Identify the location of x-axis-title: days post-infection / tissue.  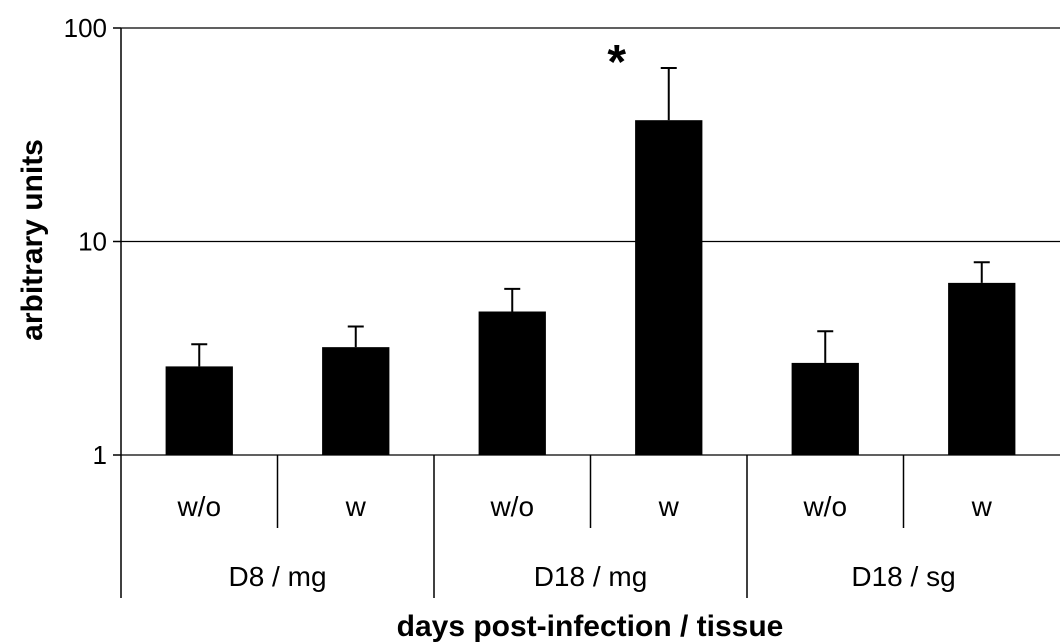
(590, 626).